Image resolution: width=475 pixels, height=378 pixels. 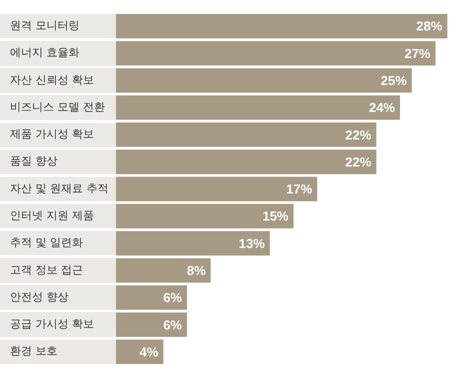 I want to click on y-tick-label: 추적 및 일련화, so click(x=46, y=243).